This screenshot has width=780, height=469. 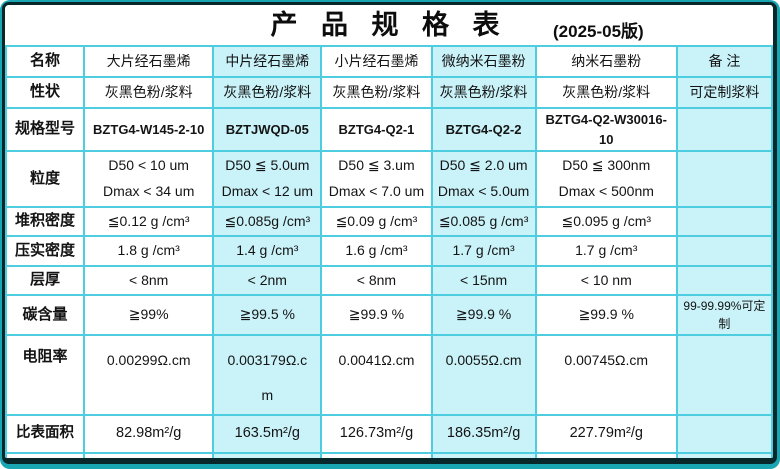 I want to click on spec-cell: BZTG4-Q2-W30016-10, so click(x=606, y=129).